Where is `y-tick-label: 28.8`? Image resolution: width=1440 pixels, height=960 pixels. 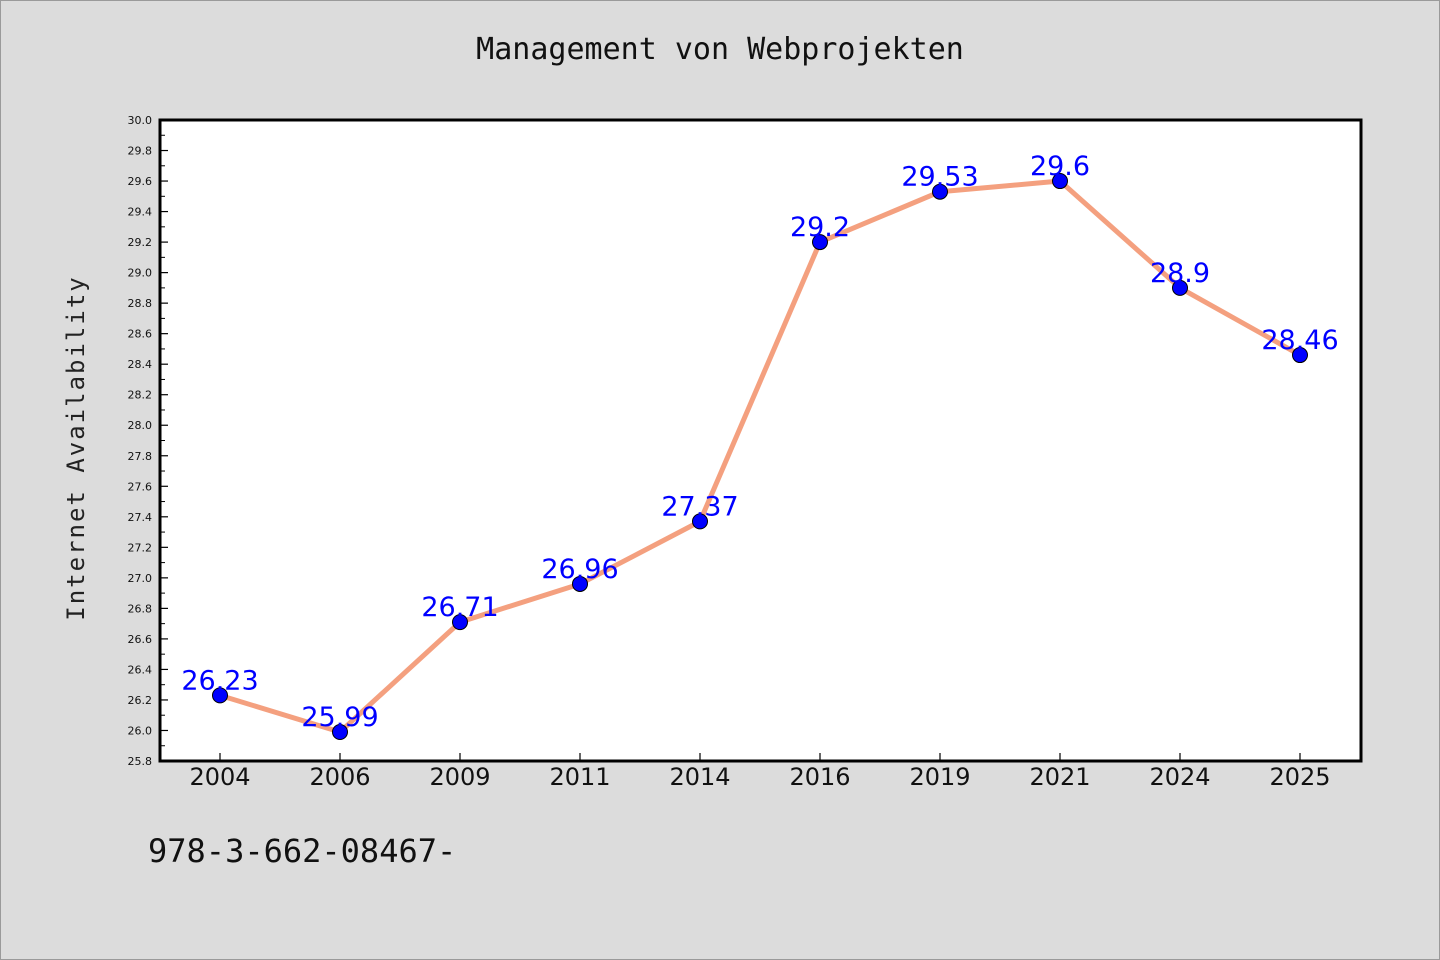 y-tick-label: 28.8 is located at coordinates (140, 303).